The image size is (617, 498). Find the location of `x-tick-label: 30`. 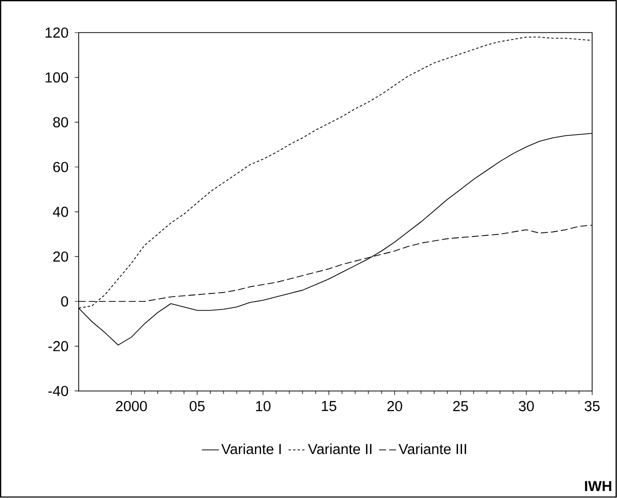

x-tick-label: 30 is located at coordinates (526, 406).